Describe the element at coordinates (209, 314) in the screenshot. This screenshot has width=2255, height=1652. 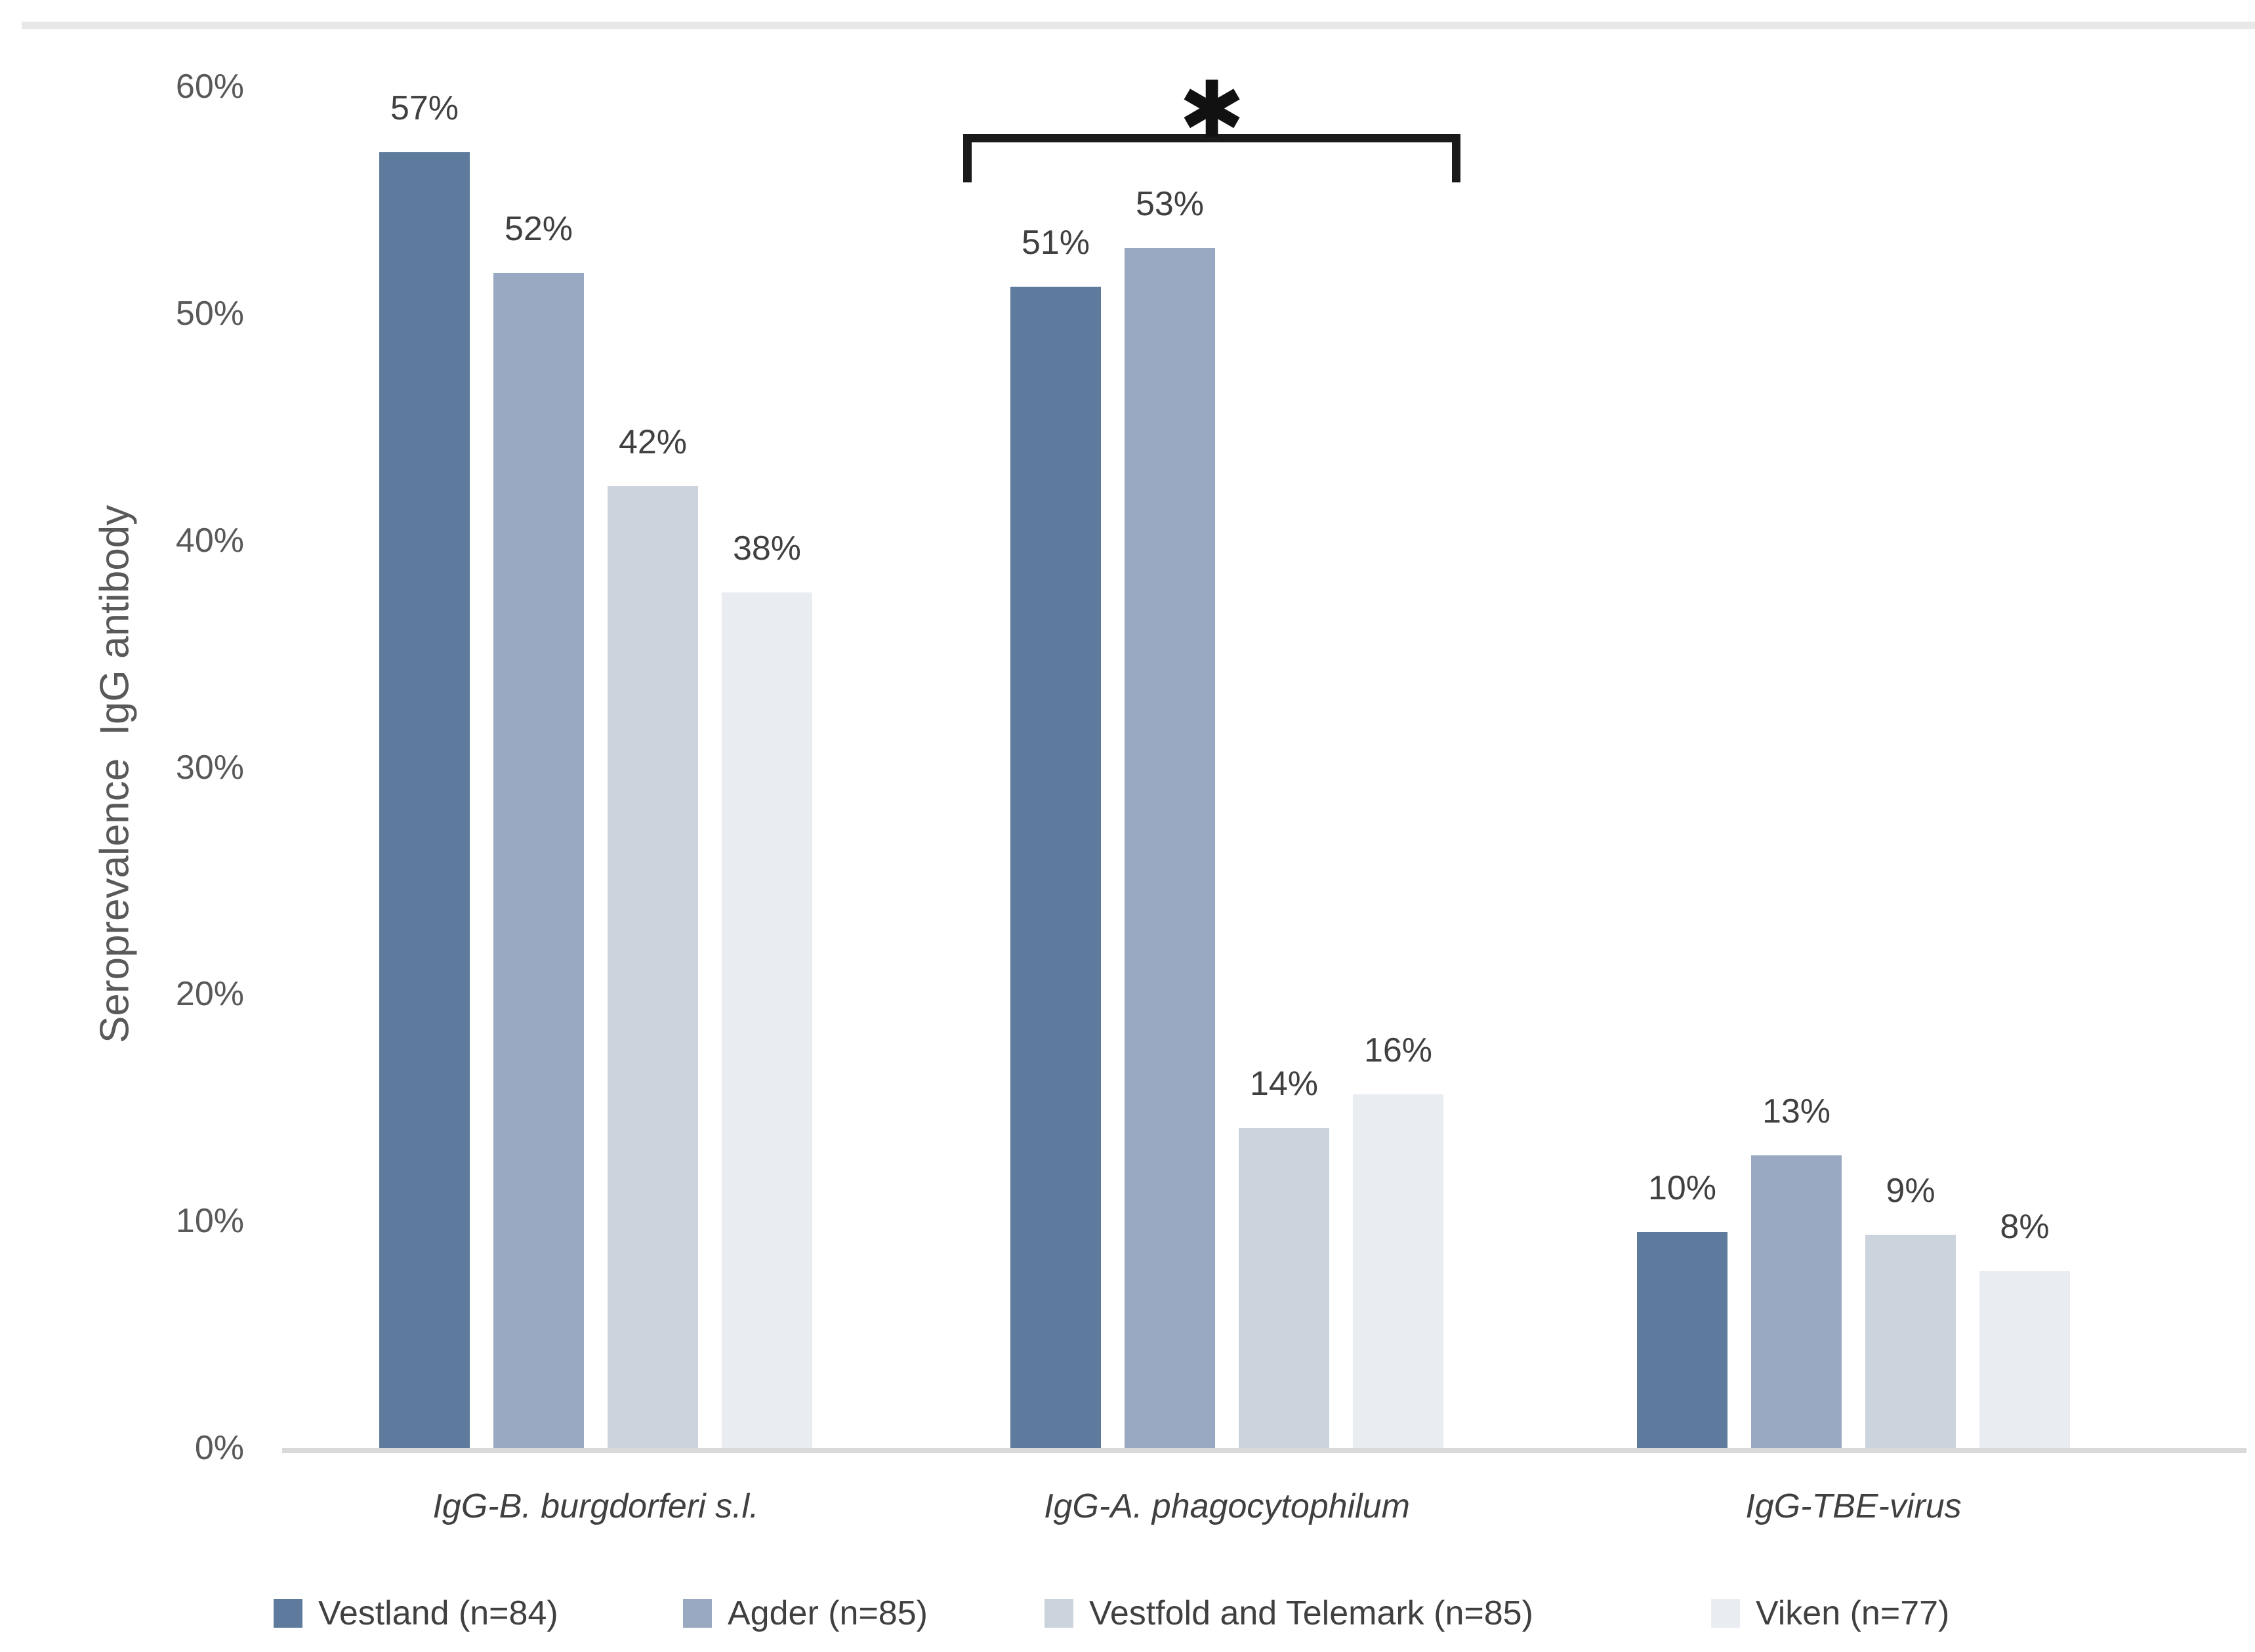
I see `y-tick-label: 50%` at that location.